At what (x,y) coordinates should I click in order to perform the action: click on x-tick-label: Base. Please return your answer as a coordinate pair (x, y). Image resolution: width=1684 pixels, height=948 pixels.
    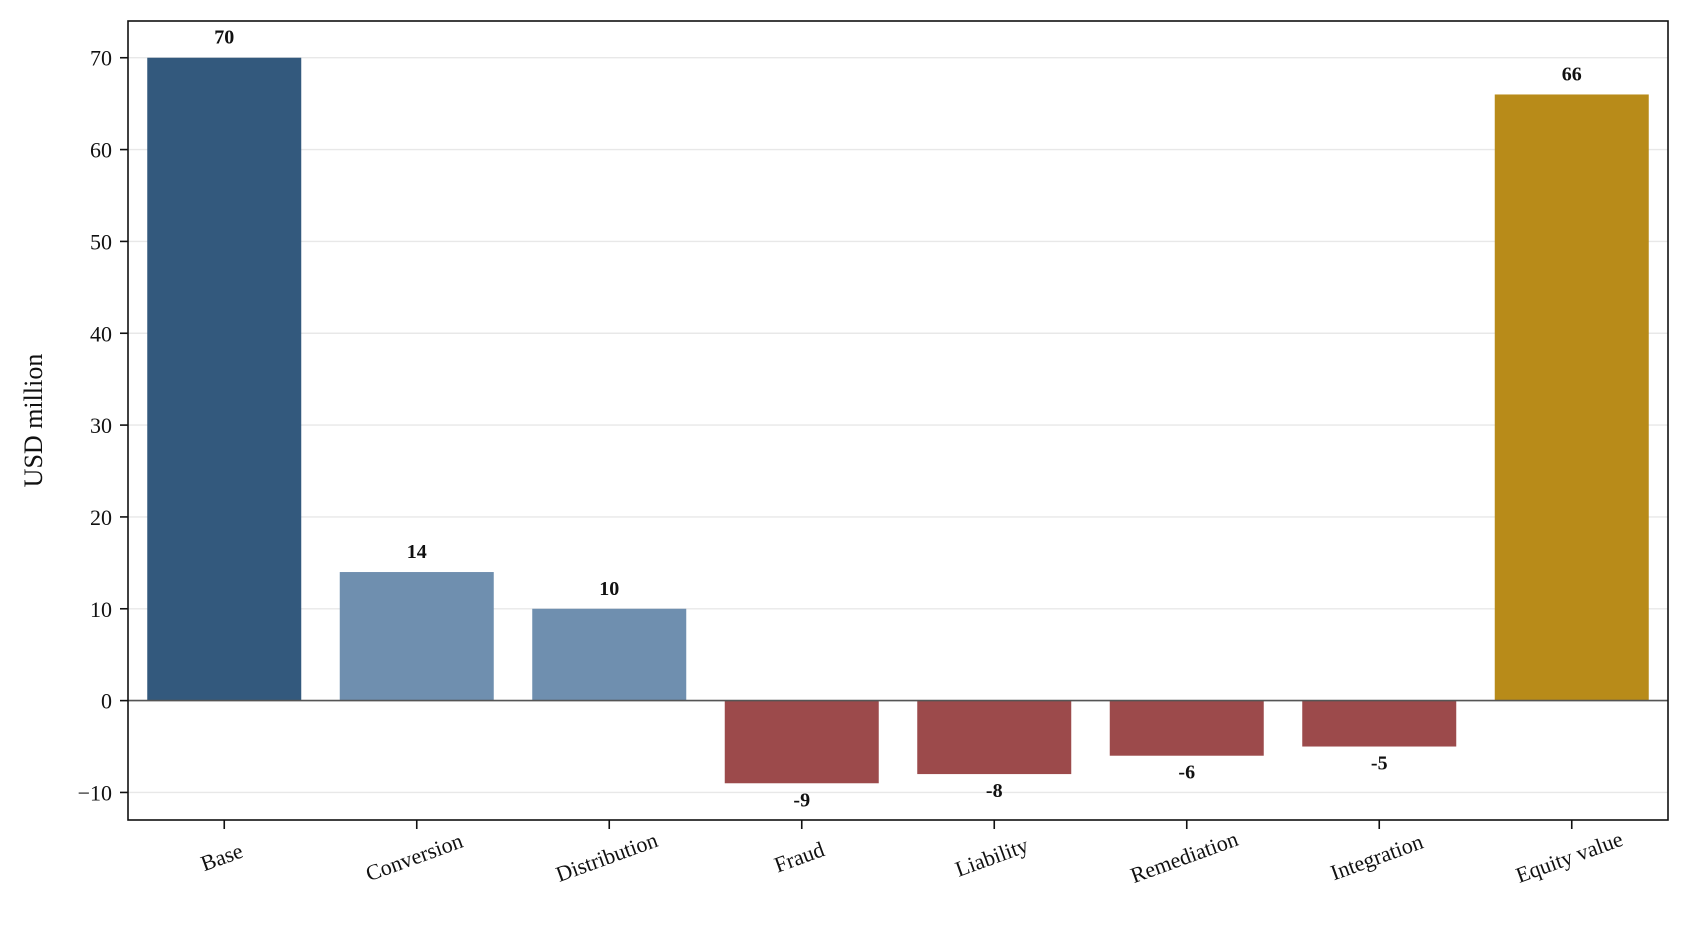
    Looking at the image, I should click on (221, 857).